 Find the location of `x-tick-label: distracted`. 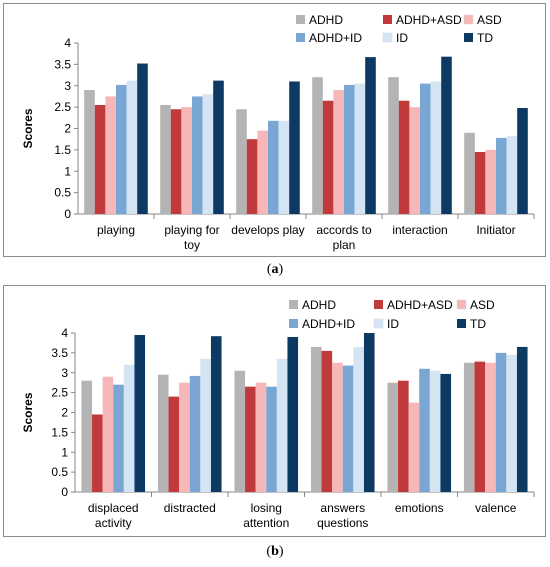

x-tick-label: distracted is located at coordinates (190, 508).